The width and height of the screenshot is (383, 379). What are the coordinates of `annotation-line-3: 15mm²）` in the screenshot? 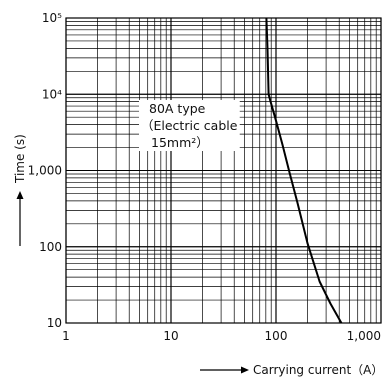 It's located at (180, 142).